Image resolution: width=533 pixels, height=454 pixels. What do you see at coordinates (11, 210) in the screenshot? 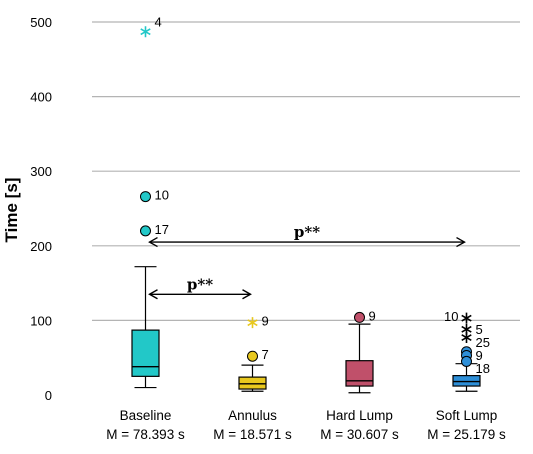
I see `y-axis-label: Time [s]` at bounding box center [11, 210].